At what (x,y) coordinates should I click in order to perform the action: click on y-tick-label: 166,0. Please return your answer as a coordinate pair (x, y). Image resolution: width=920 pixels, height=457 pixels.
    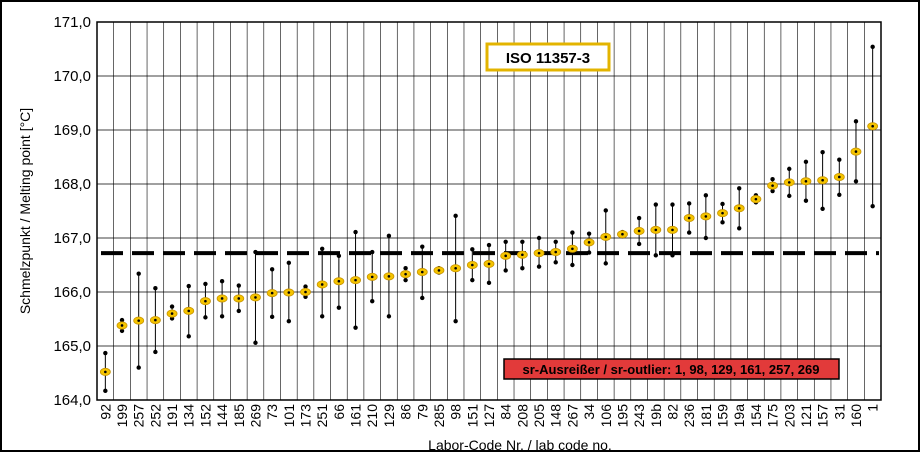
    Looking at the image, I should click on (72, 292).